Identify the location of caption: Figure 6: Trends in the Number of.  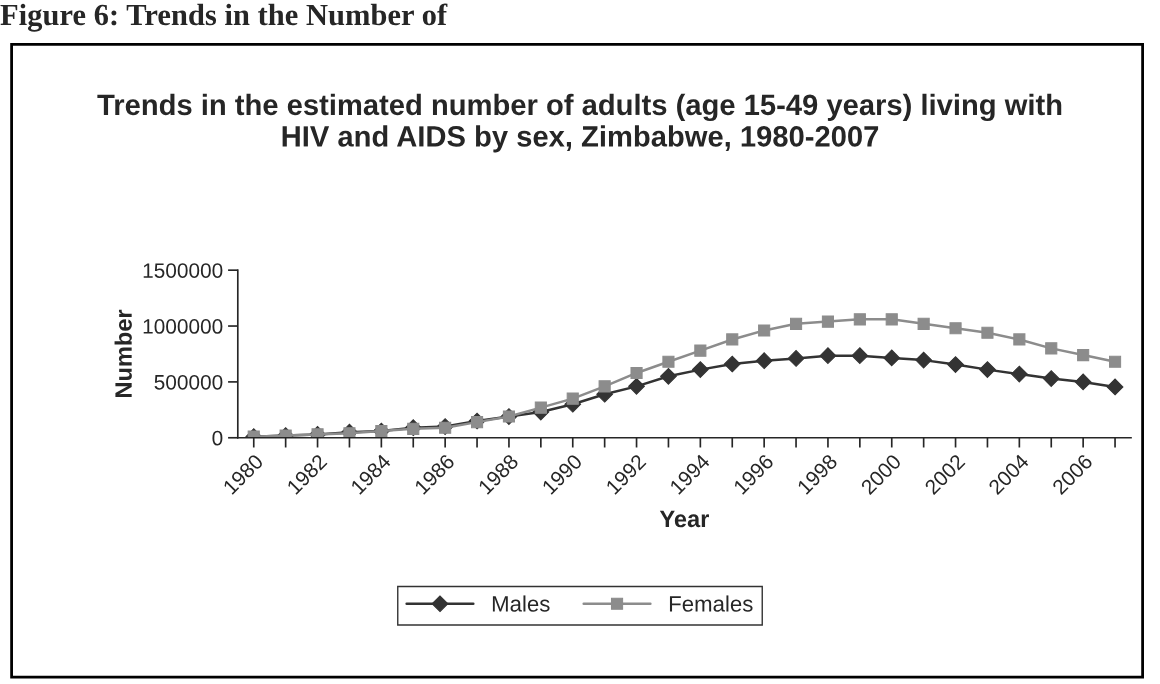
(224, 17).